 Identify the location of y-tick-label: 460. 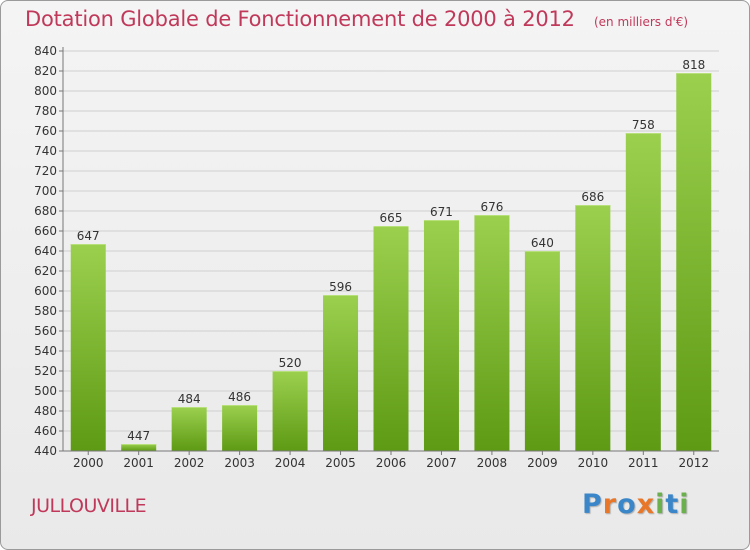
(45, 431).